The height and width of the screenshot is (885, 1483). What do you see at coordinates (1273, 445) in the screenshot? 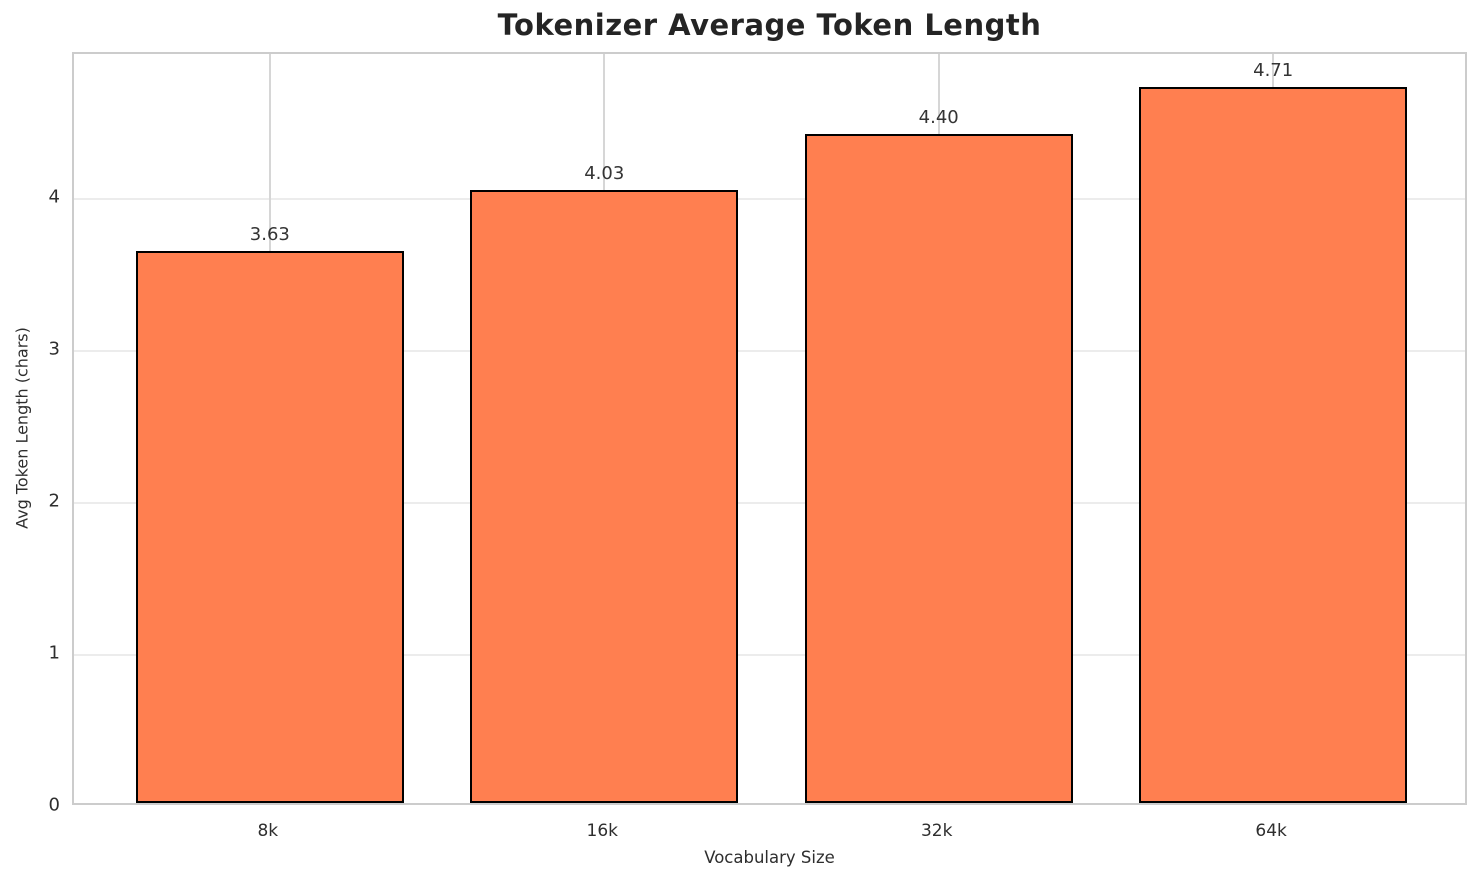
I see `bar-64k` at bounding box center [1273, 445].